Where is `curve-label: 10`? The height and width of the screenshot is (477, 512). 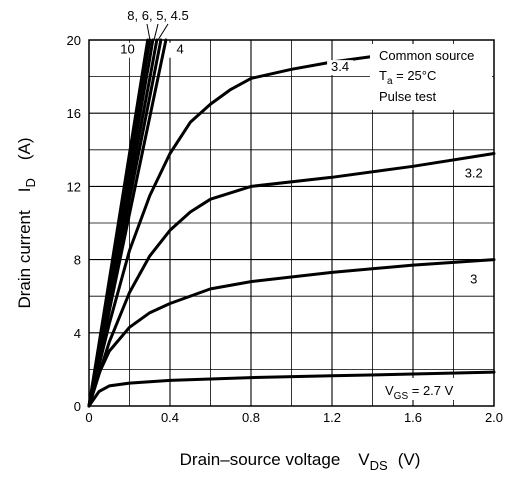 curve-label: 10 is located at coordinates (127, 49).